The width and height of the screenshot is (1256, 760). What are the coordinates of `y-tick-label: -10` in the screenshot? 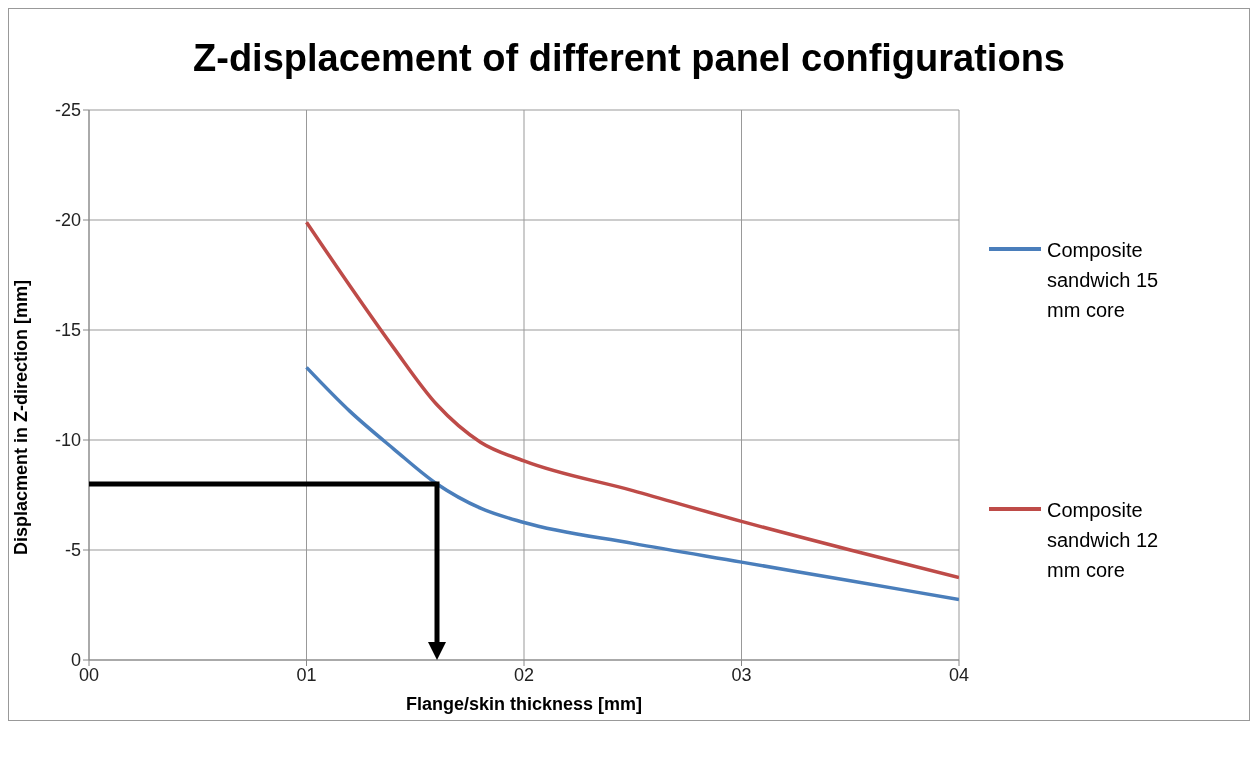 It's located at (67, 440).